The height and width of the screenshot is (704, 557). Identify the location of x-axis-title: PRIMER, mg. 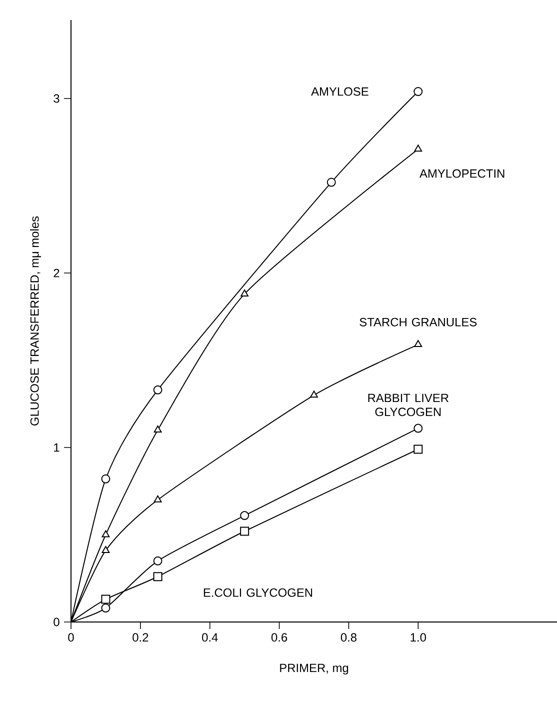
(314, 669).